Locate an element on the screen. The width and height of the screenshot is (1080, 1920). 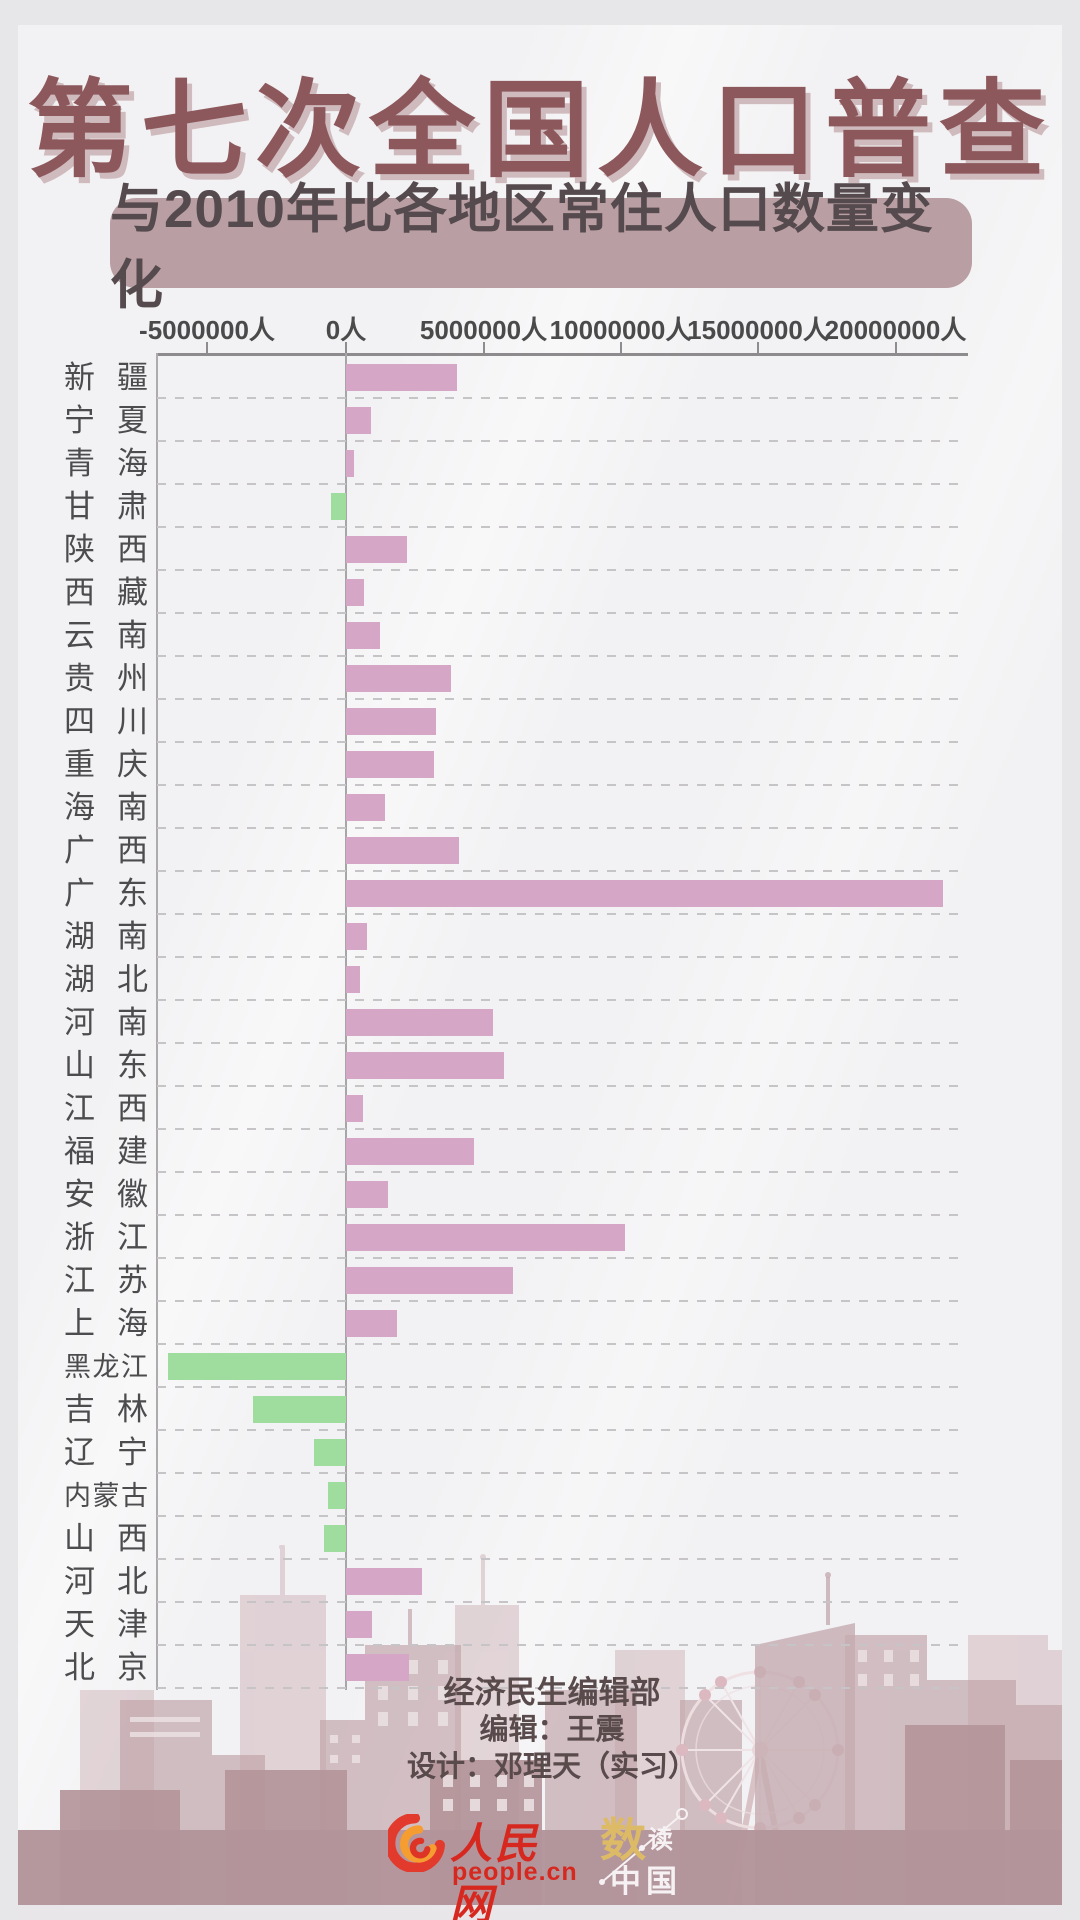
province-label-char: 林 is located at coordinates (132, 1409).